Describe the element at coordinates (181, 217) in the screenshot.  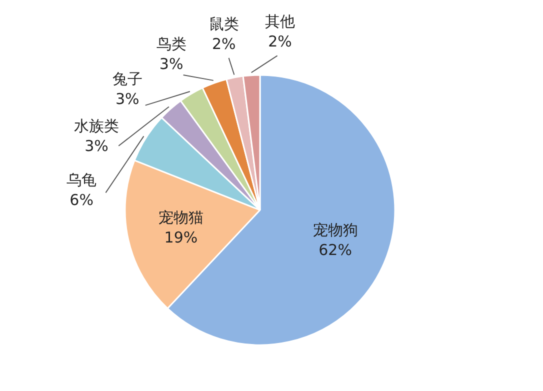
I see `slice-label: 宠物猫` at that location.